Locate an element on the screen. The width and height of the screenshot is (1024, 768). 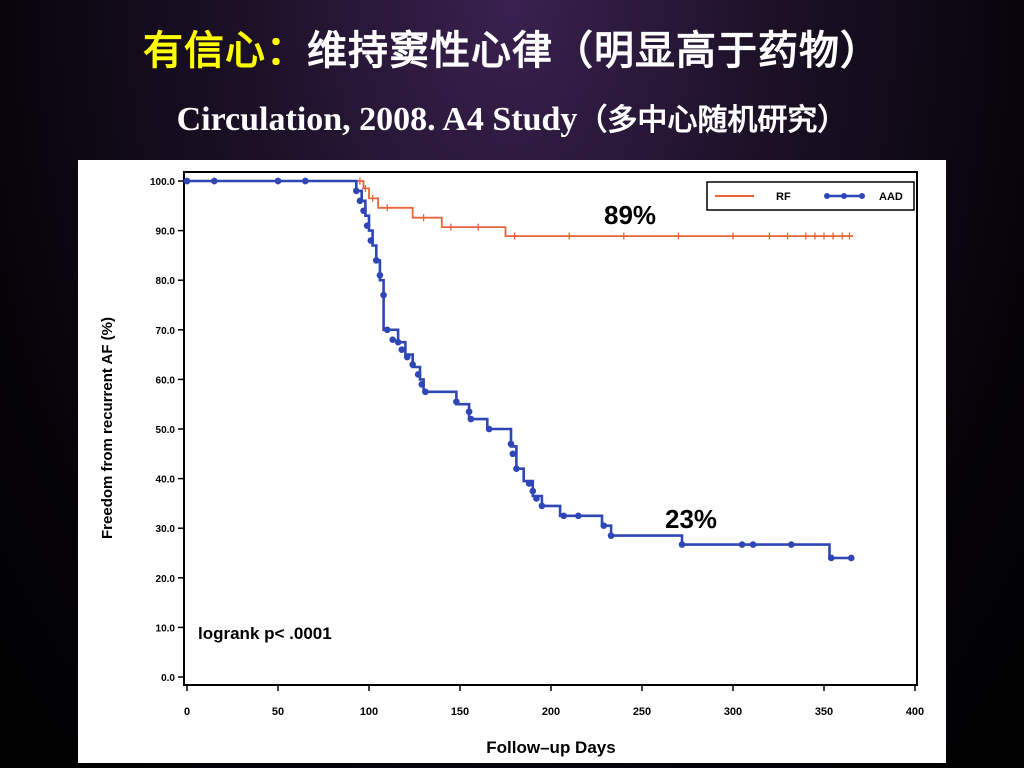
legend: RF AAD is located at coordinates (810, 196).